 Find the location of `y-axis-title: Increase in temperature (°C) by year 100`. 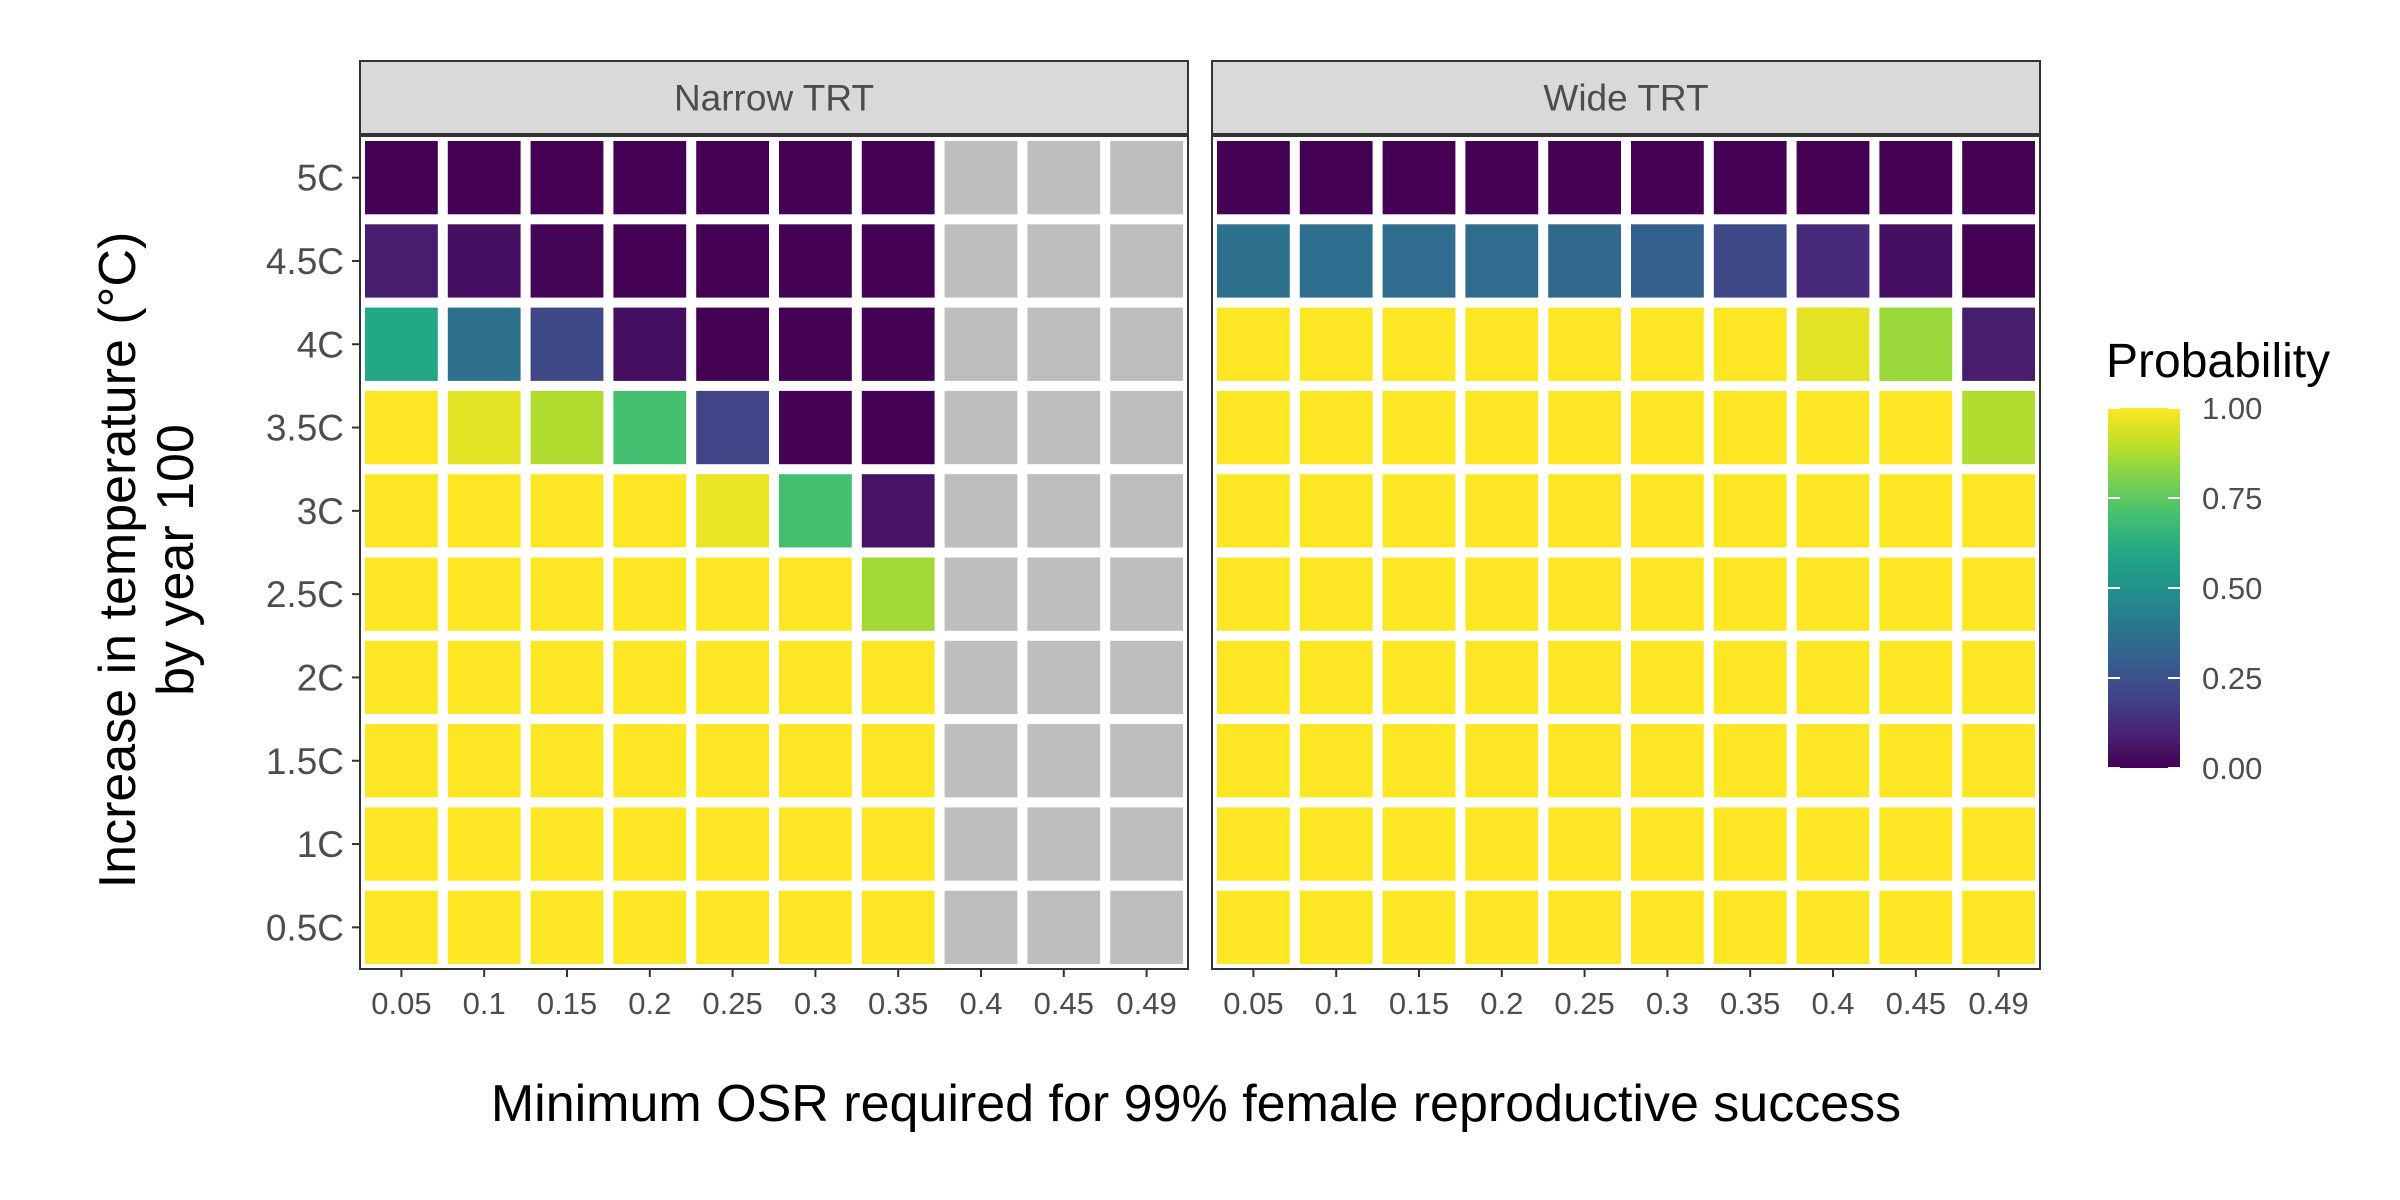

y-axis-title: Increase in temperature (°C) by year 100 is located at coordinates (147, 560).